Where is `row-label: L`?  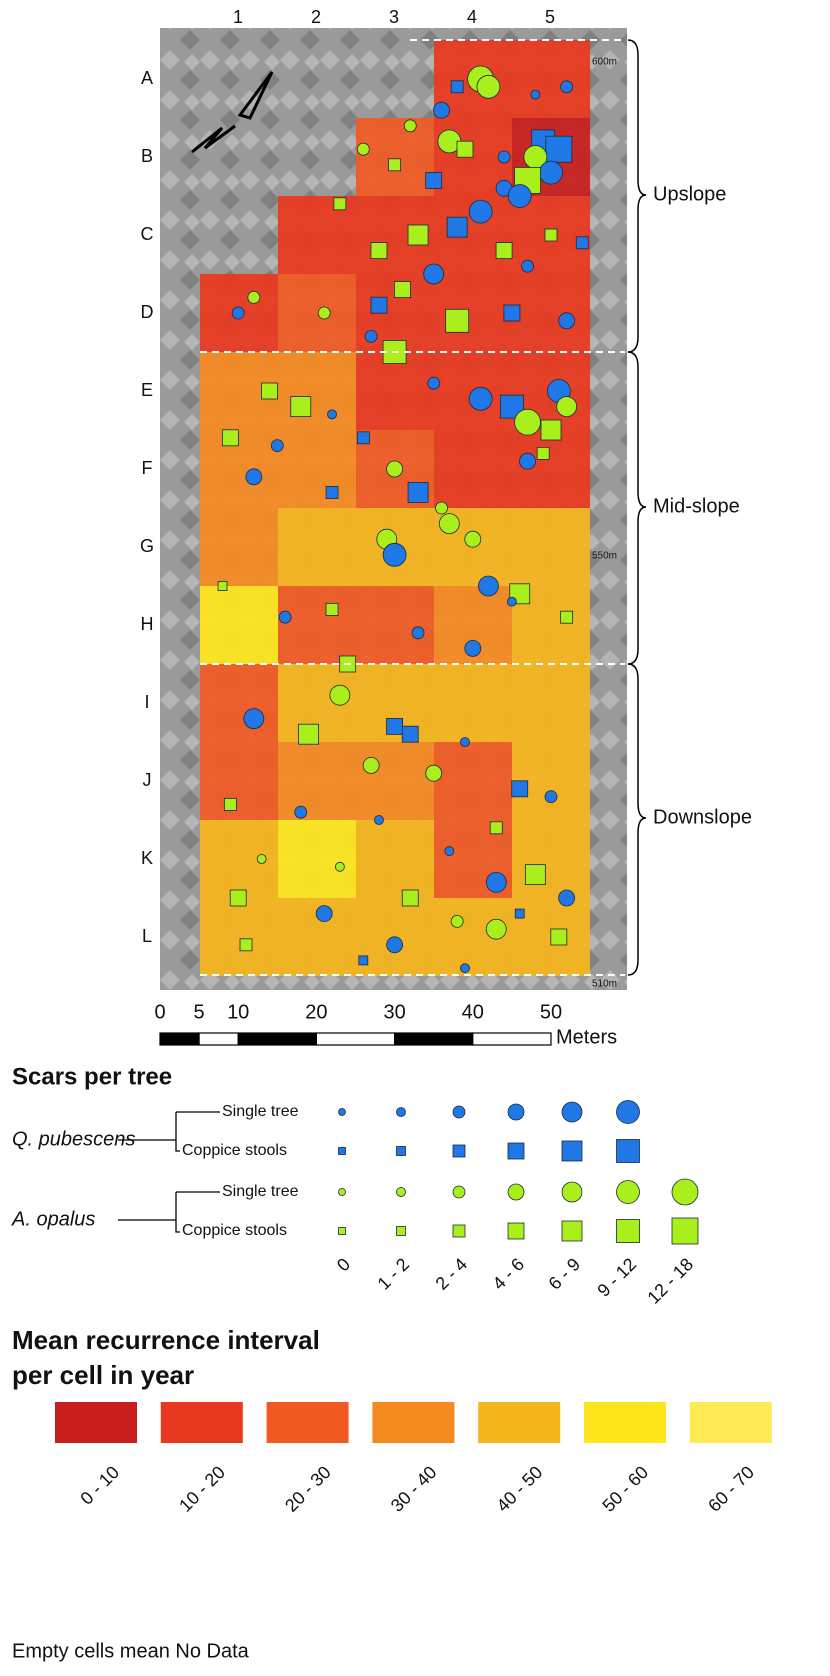 row-label: L is located at coordinates (147, 936).